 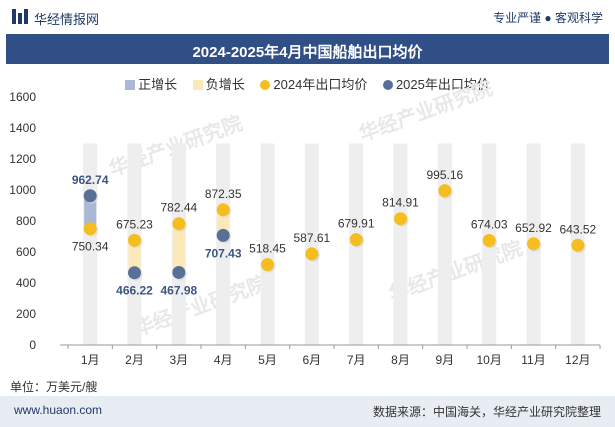 What do you see at coordinates (90, 180) in the screenshot?
I see `data-label-2025: 962.74` at bounding box center [90, 180].